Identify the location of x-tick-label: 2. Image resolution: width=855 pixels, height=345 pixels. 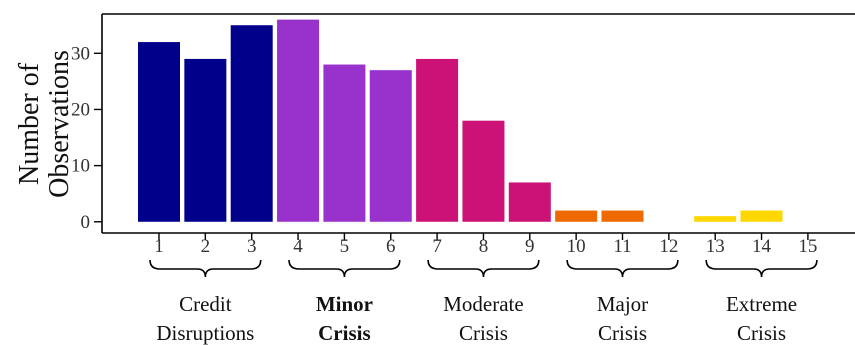
(206, 246).